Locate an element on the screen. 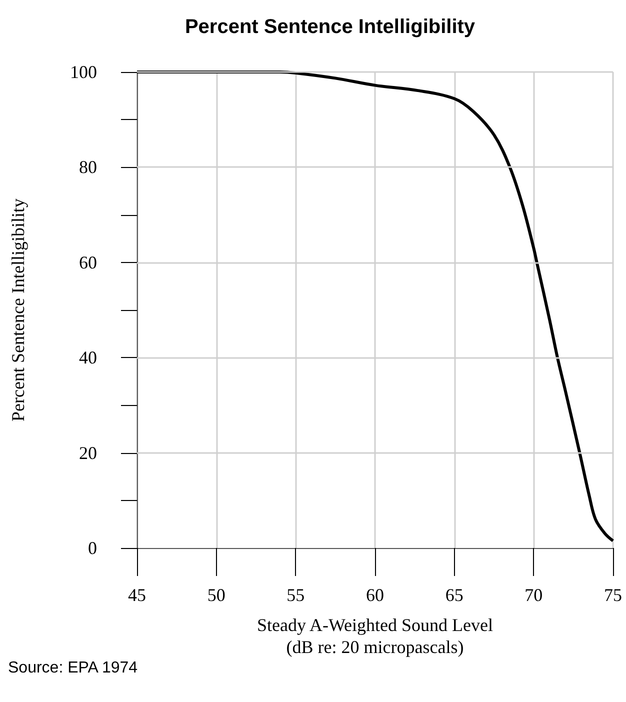  x-tick-label: 50 is located at coordinates (216, 595).